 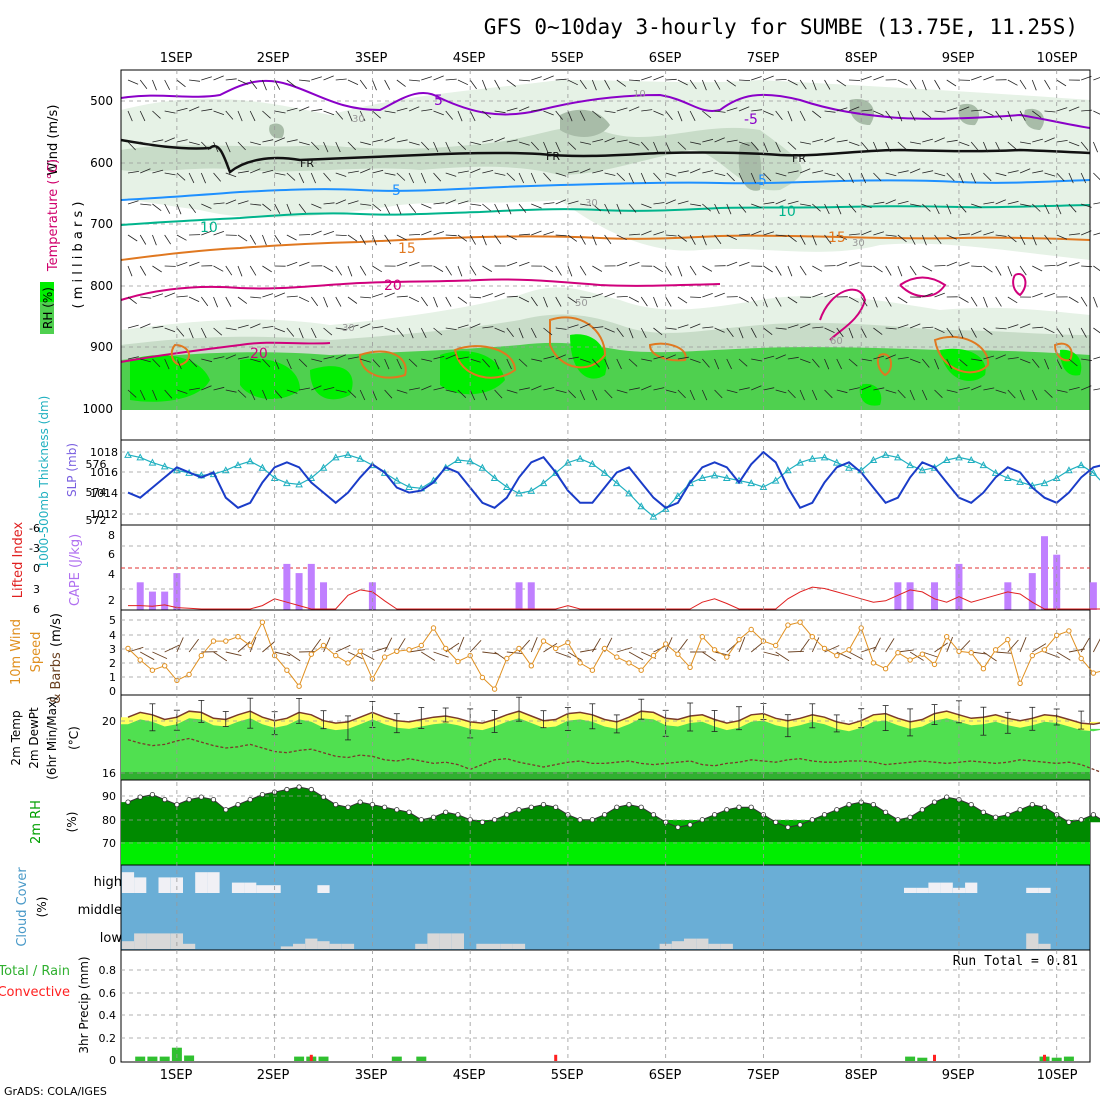 I want to click on cape-bars, so click(x=616, y=573).